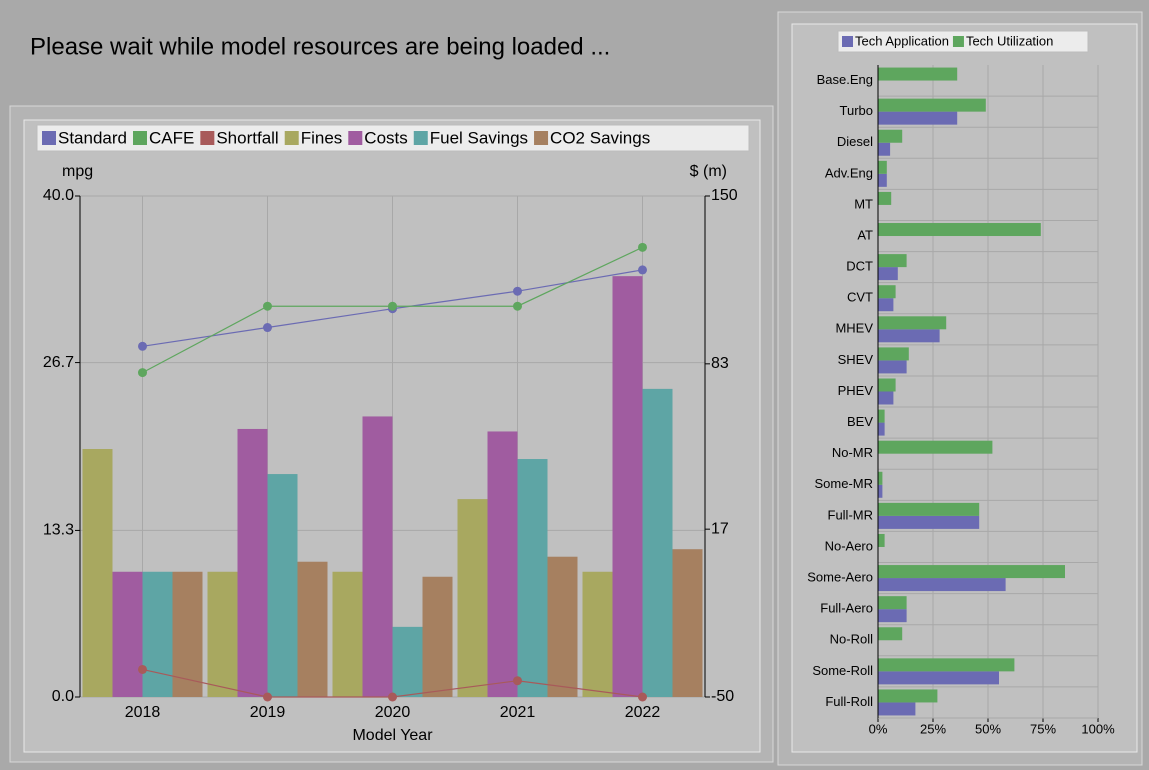 This screenshot has height=770, width=1149. I want to click on x-tick-label: 2022, so click(643, 712).